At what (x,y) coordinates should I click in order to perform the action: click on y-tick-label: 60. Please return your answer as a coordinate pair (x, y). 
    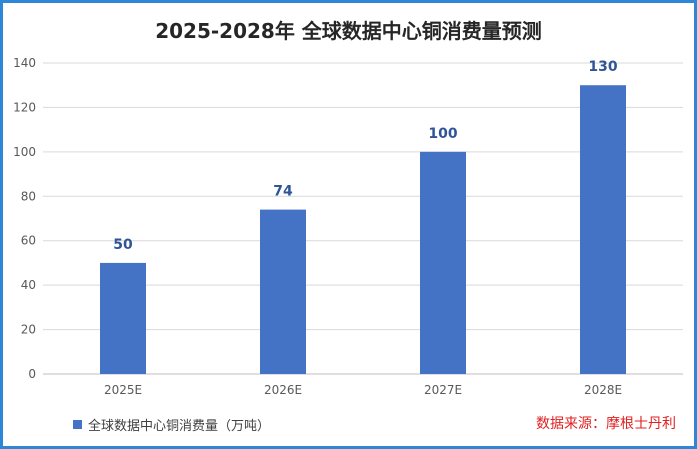
    Looking at the image, I should click on (28, 241).